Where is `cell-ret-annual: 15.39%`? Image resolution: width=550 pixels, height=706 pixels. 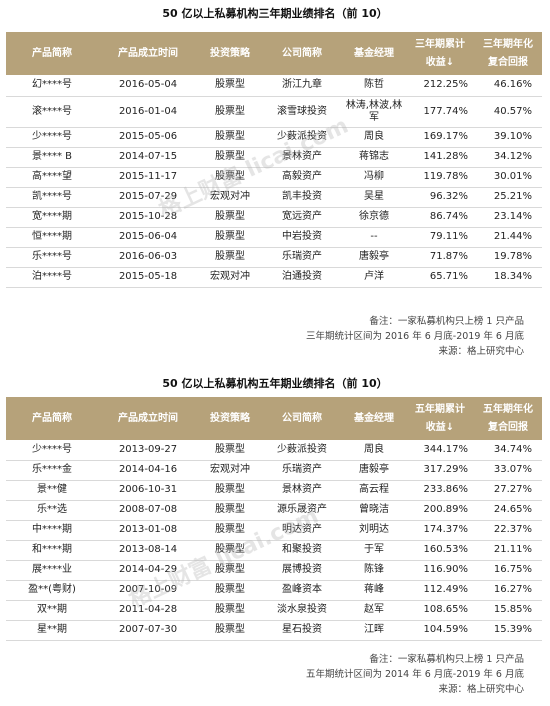
cell-ret-annual: 15.39% is located at coordinates (508, 630).